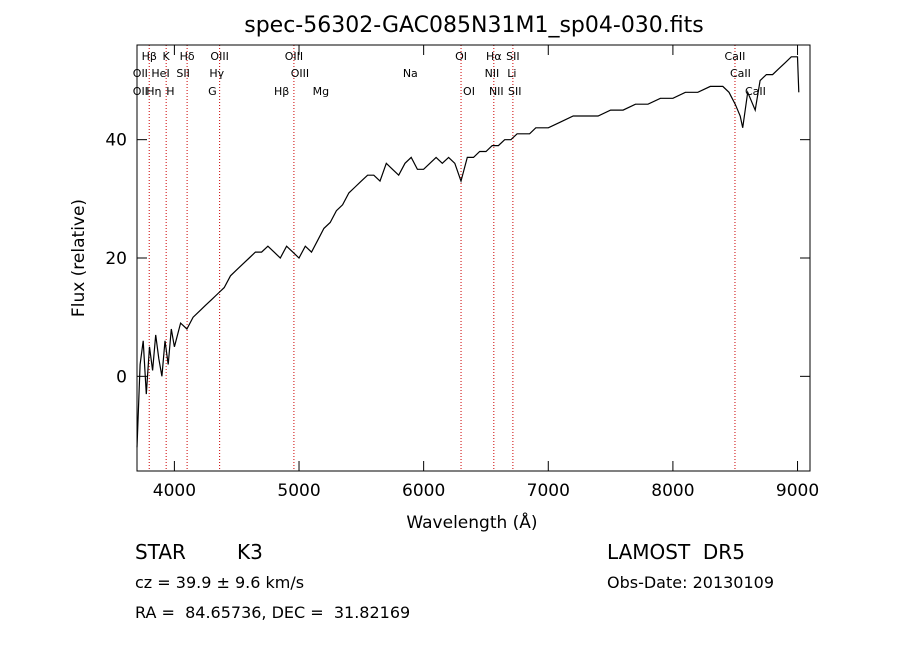  What do you see at coordinates (216, 73) in the screenshot?
I see `marker-label: Hγ` at bounding box center [216, 73].